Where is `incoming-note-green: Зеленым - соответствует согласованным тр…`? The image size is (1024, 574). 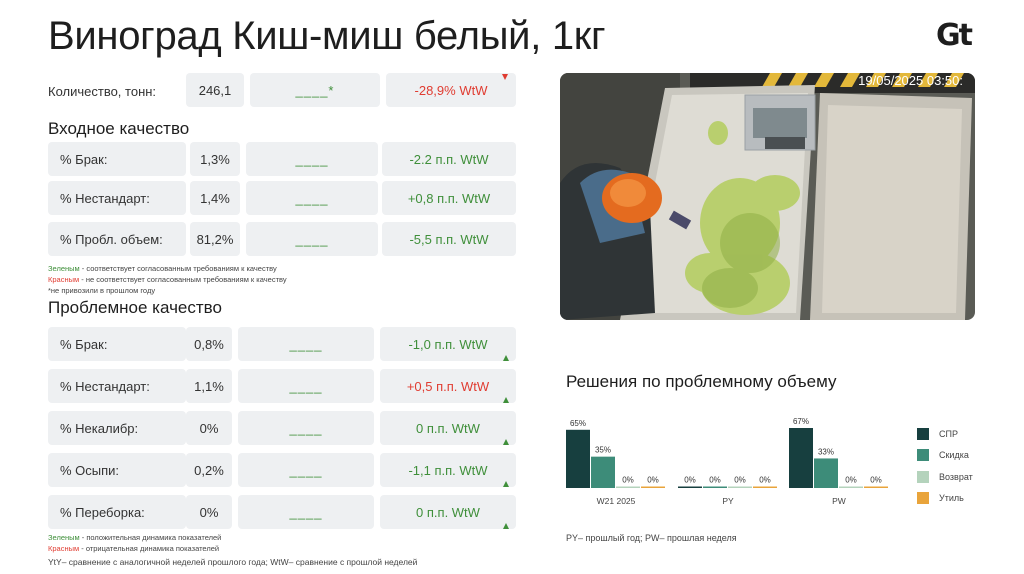 incoming-note-green: Зеленым - соответствует согласованным тр… is located at coordinates (162, 268).